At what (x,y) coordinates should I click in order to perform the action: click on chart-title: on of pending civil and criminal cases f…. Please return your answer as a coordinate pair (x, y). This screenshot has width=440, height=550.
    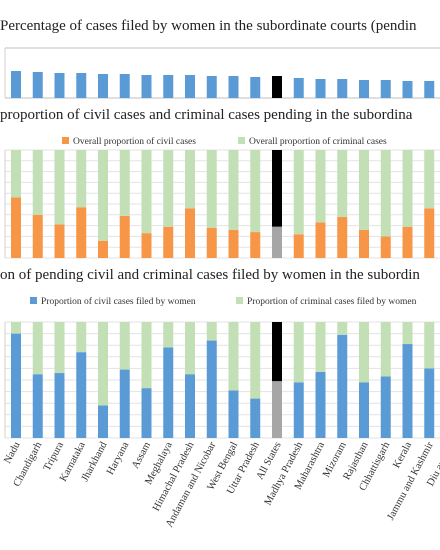
    Looking at the image, I should click on (210, 275).